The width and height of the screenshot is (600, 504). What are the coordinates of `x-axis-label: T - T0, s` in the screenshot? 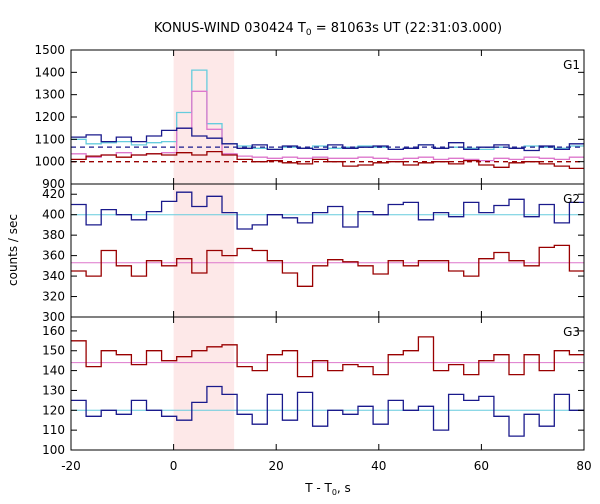 It's located at (327, 489).